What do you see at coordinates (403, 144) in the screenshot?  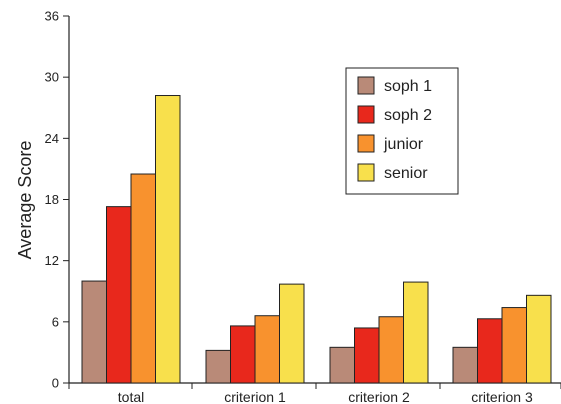 I see `legend-label: junior` at bounding box center [403, 144].